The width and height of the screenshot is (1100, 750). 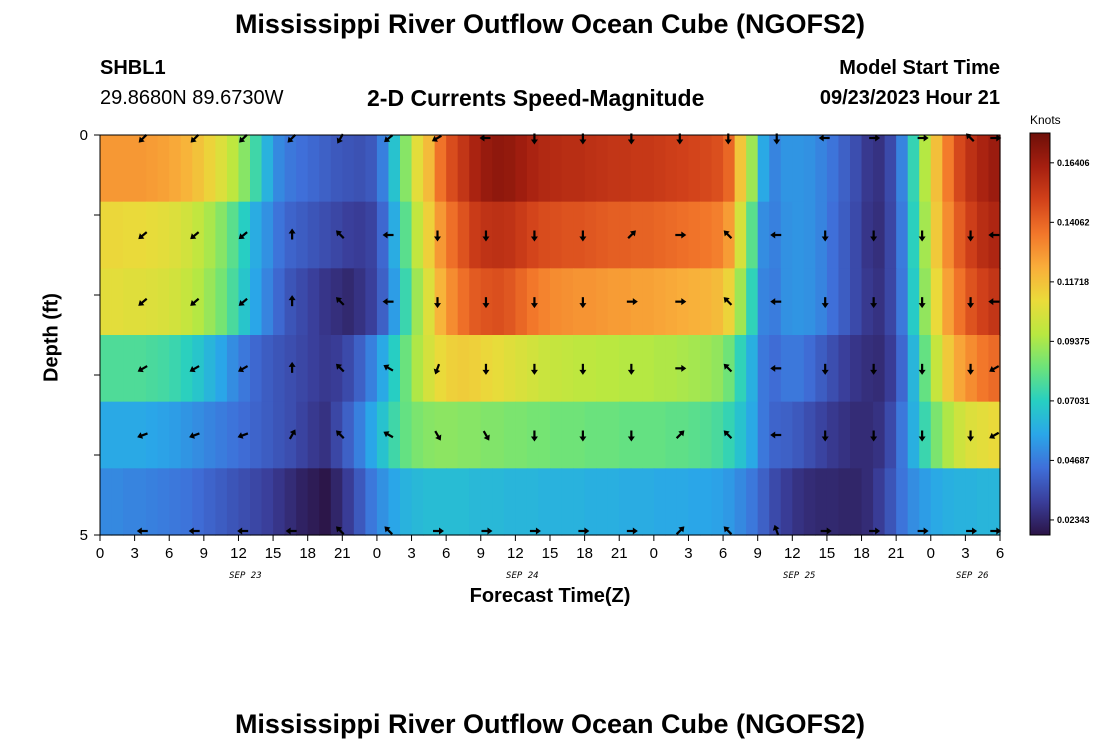 I want to click on plot-title: 2-D Currents Speed-Magnitude, so click(x=536, y=98).